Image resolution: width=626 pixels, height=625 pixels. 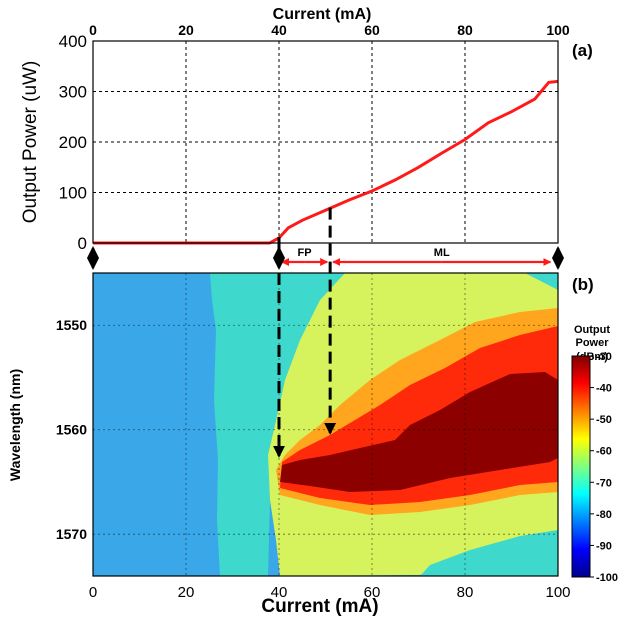 I want to click on panel-a-ytick: 0, so click(x=82, y=243).